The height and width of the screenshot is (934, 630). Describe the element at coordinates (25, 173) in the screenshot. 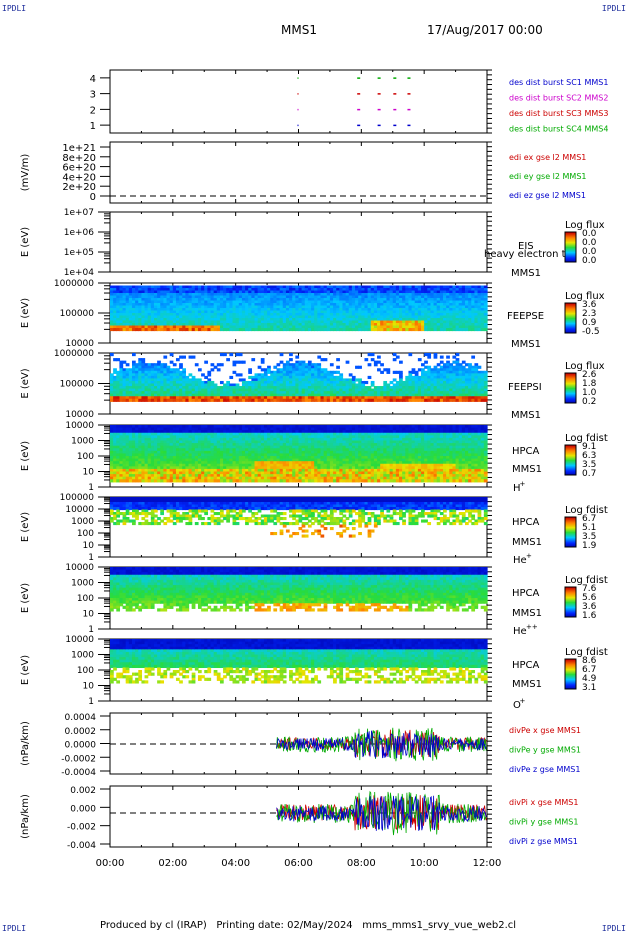

I see `edi-ylabel: (mV/m)` at that location.